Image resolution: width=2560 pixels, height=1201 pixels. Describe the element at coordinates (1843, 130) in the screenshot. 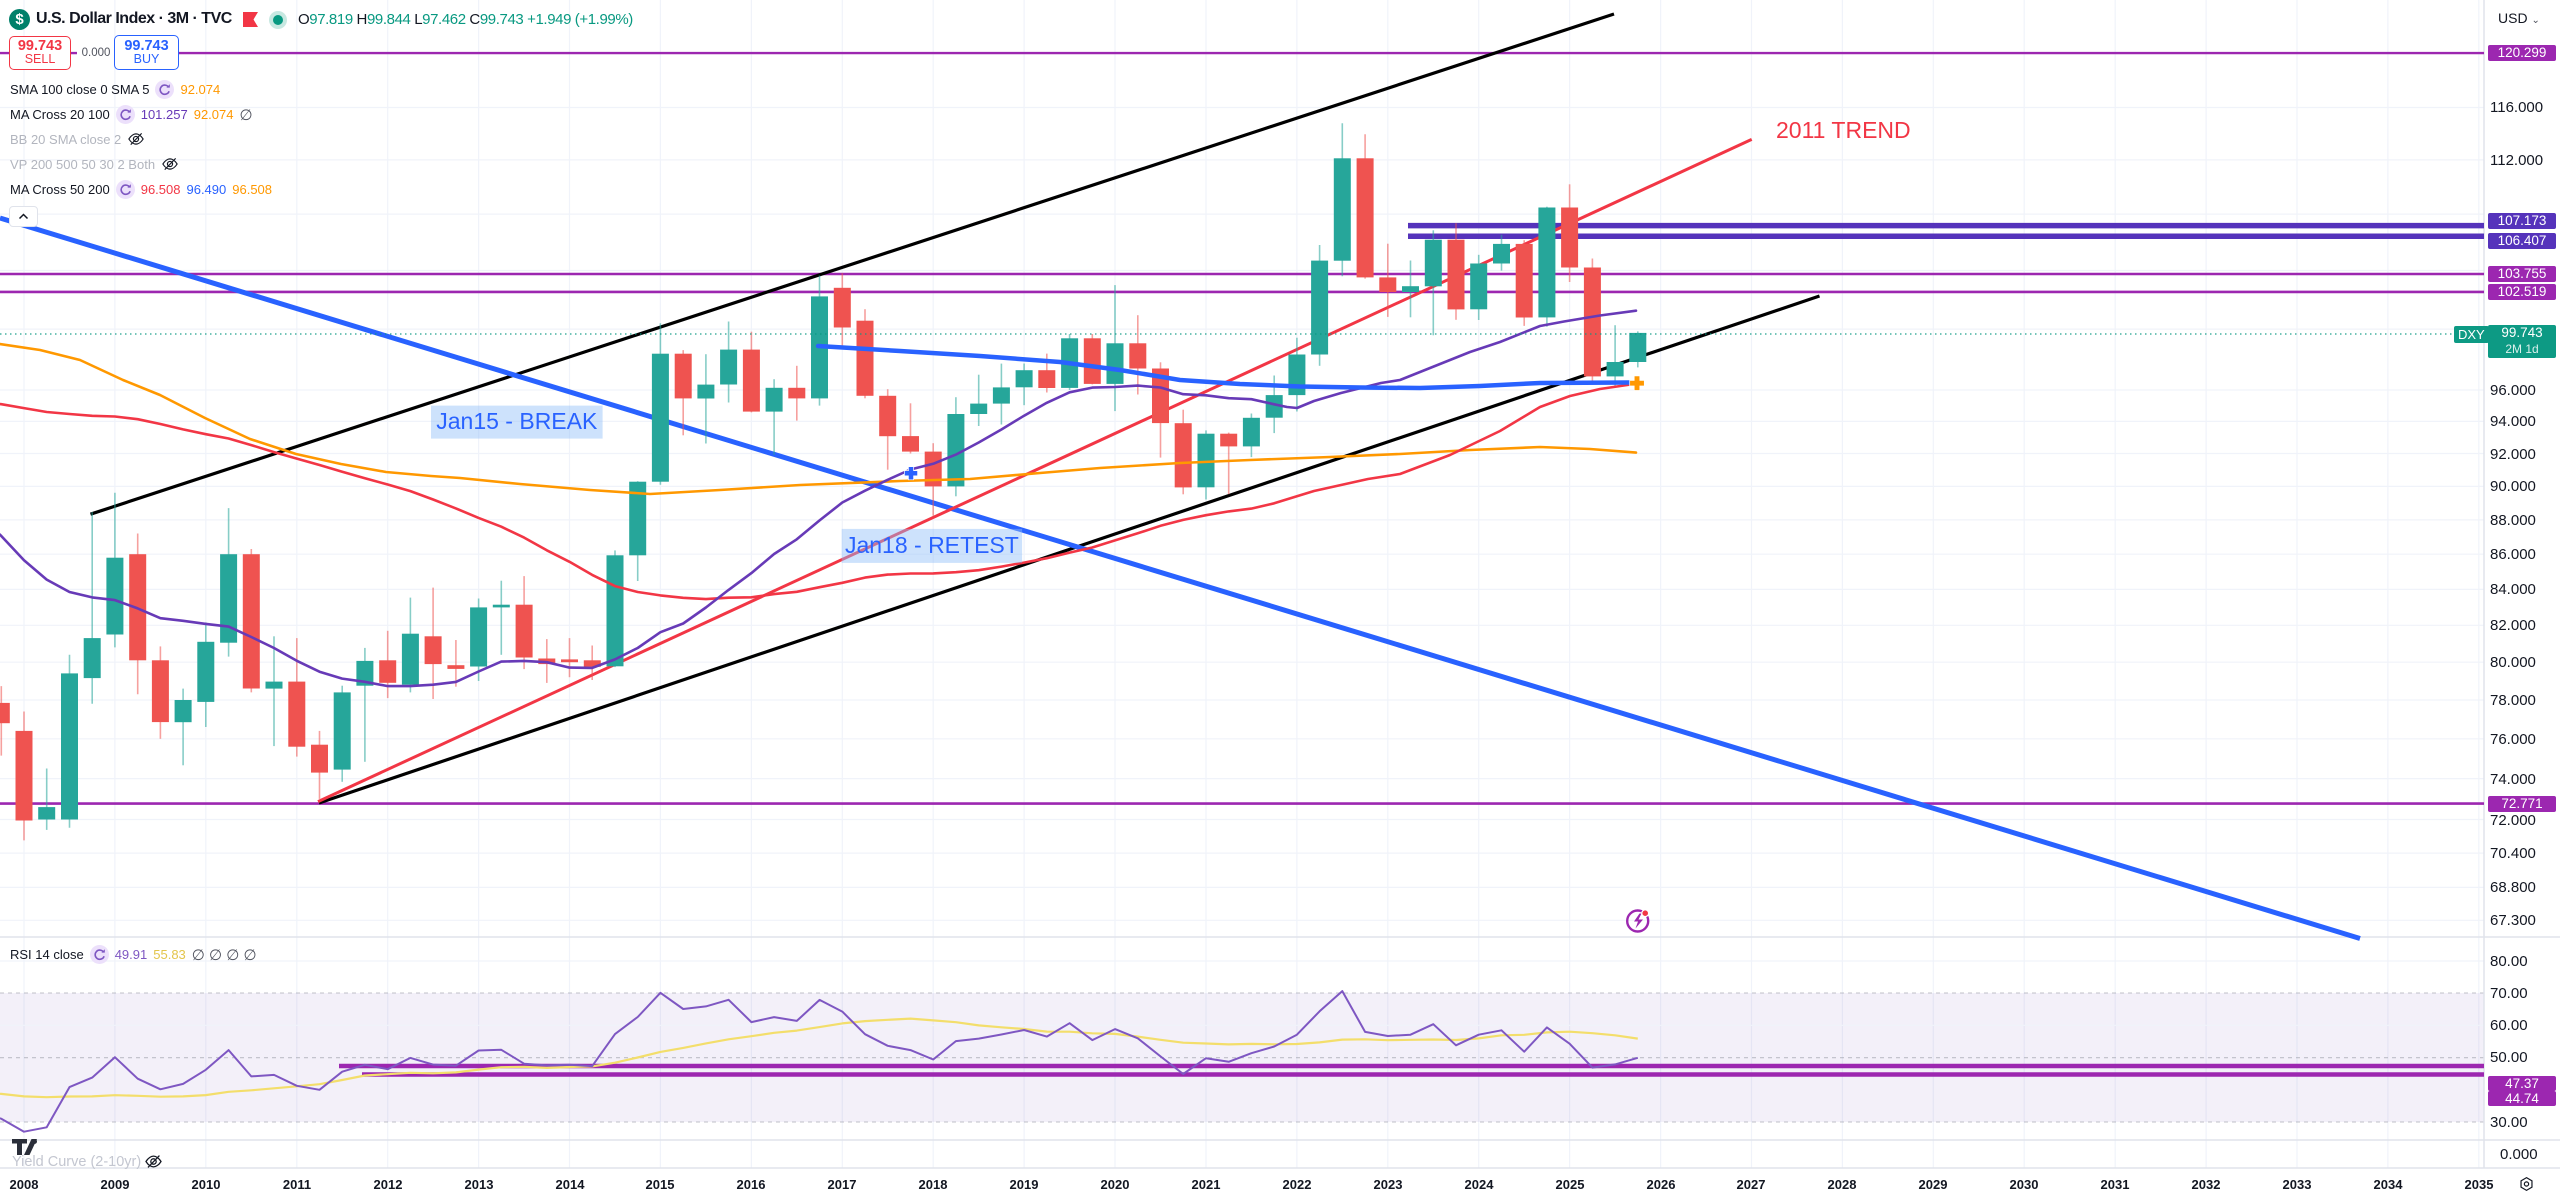

I see `svg-text: 2011 TREND` at that location.